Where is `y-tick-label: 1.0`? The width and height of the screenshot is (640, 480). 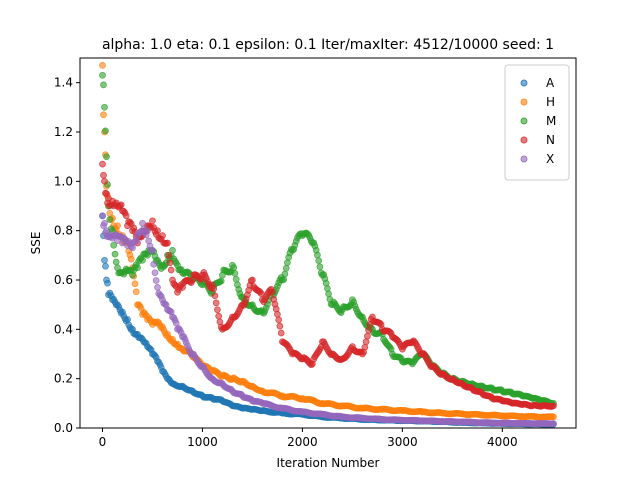
y-tick-label: 1.0 is located at coordinates (63, 181).